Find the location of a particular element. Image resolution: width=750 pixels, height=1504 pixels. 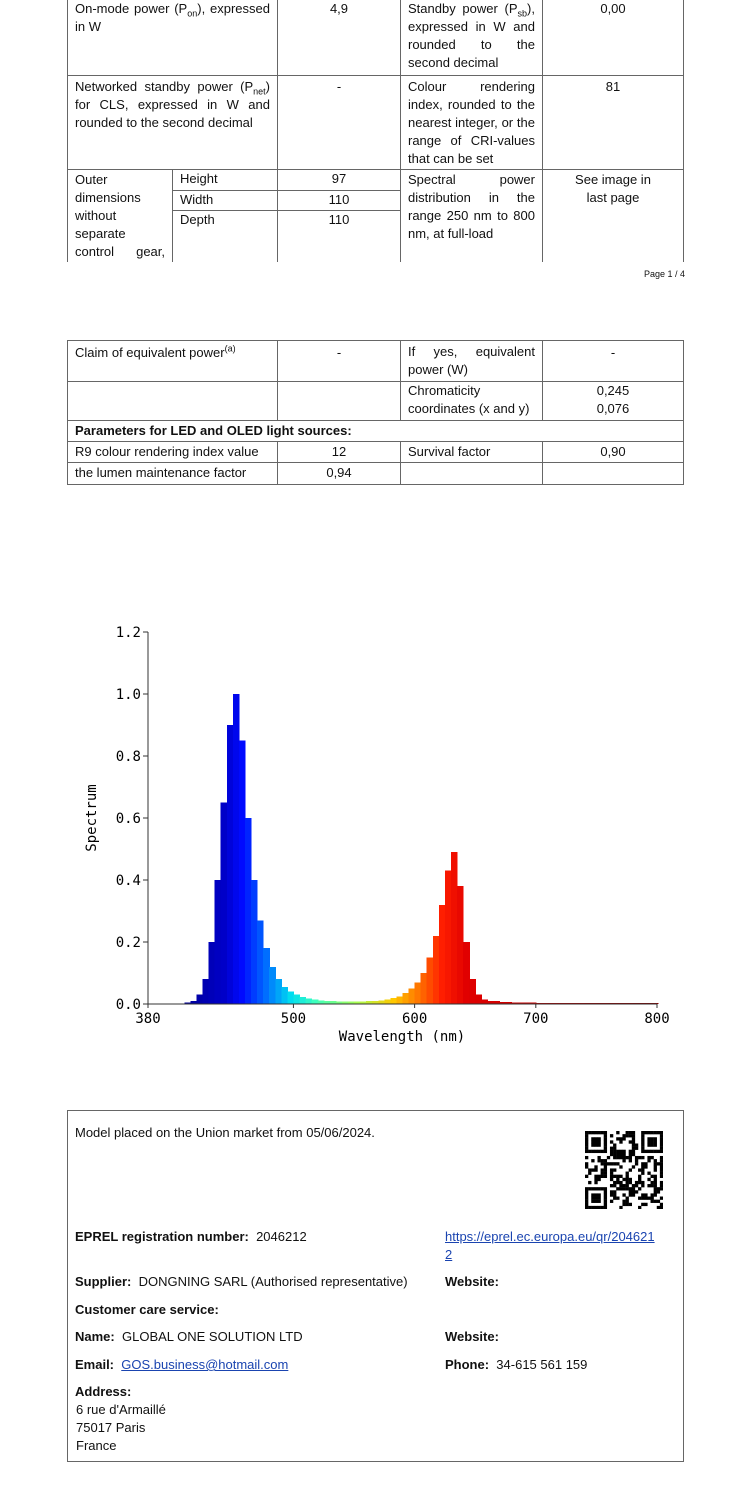

y-axis-label: Spectrum is located at coordinates (92, 817).